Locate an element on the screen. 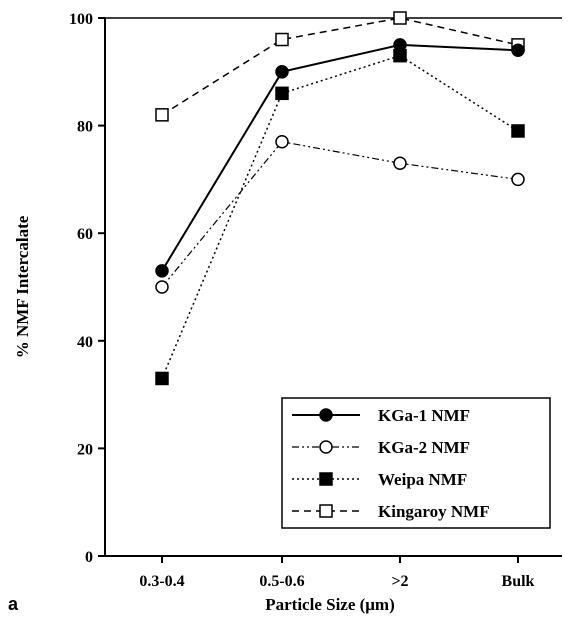 Image resolution: width=574 pixels, height=619 pixels. legend-label: KGa-1 NMF is located at coordinates (424, 415).